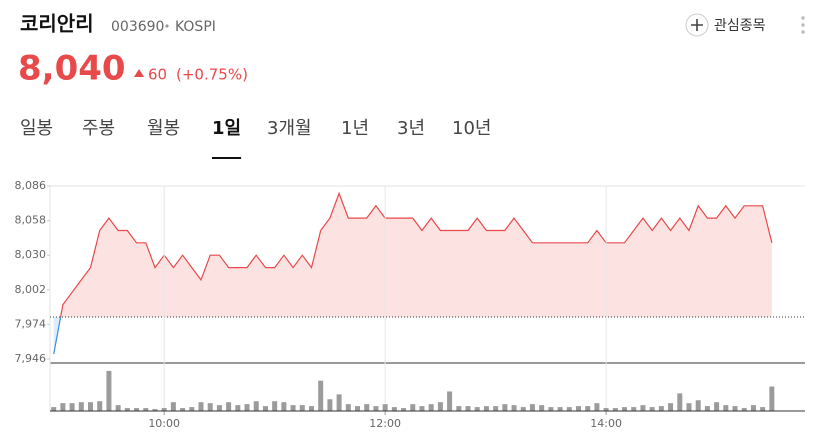  I want to click on tab: 1일, so click(226, 128).